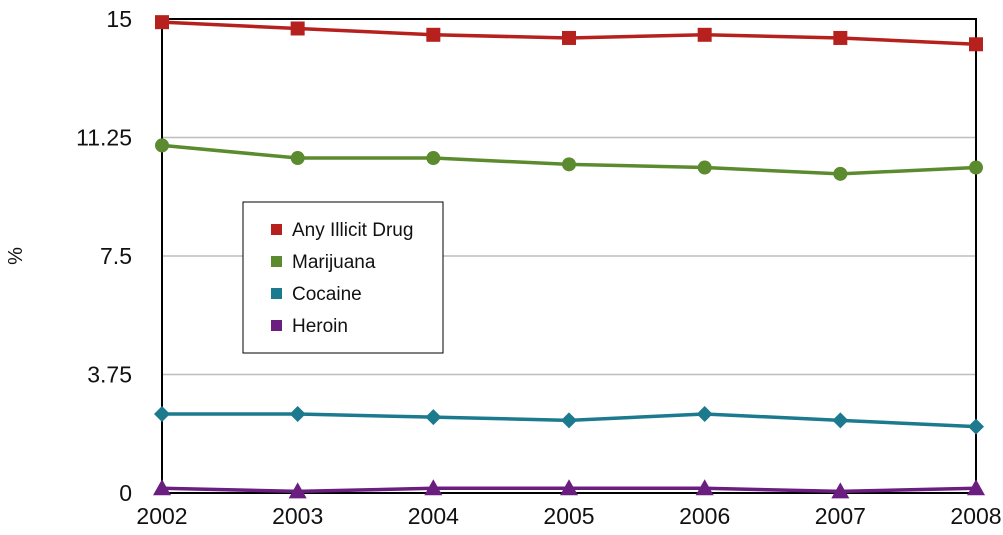  Describe the element at coordinates (433, 516) in the screenshot. I see `x-tick-label: 2004` at that location.